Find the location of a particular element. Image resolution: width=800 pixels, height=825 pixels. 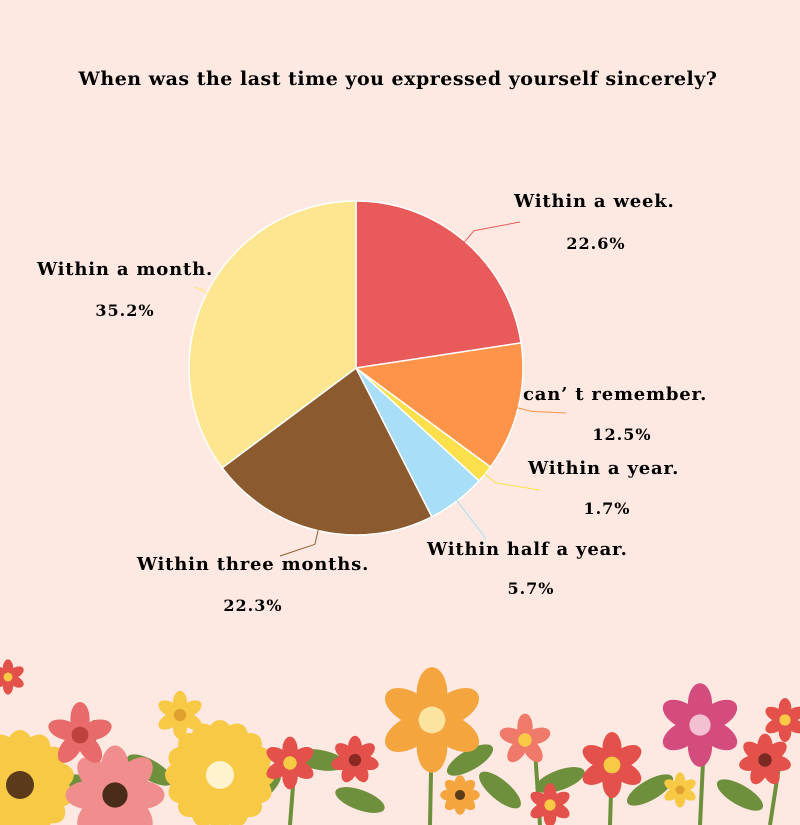

red-rose-center is located at coordinates (355, 760).